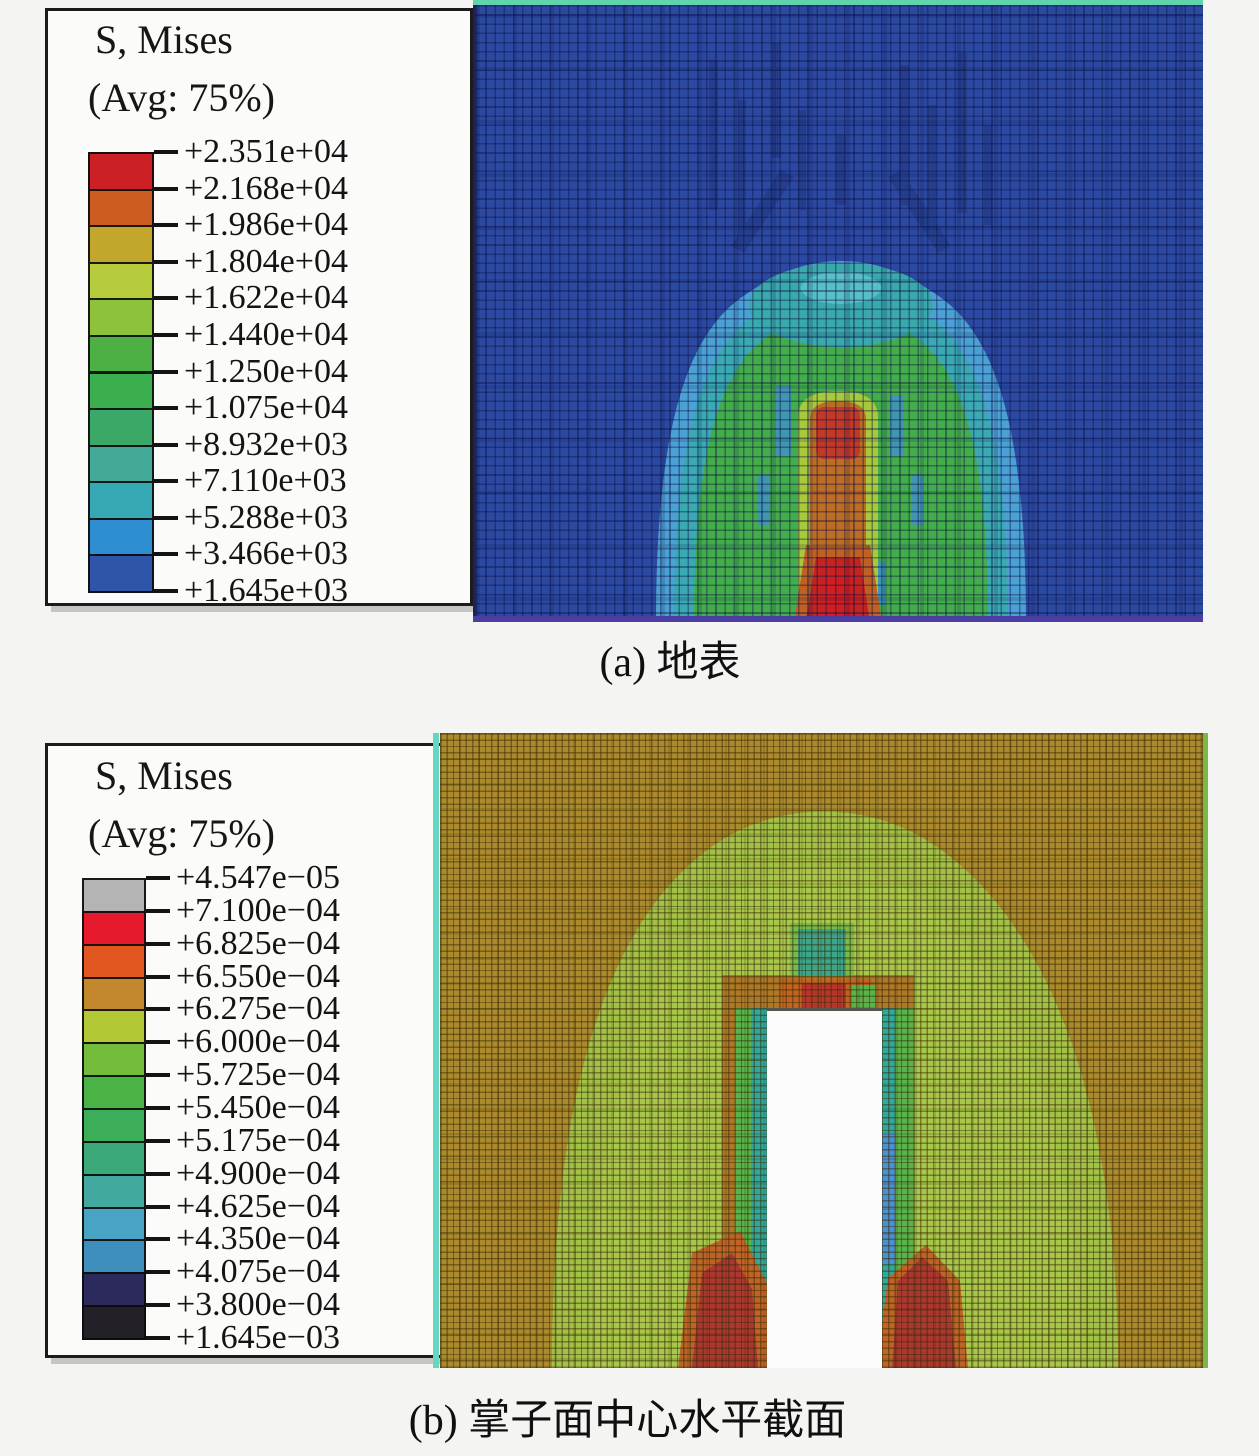 The image size is (1259, 1456). What do you see at coordinates (841, 305) in the screenshot?
I see `dome-cap` at bounding box center [841, 305].